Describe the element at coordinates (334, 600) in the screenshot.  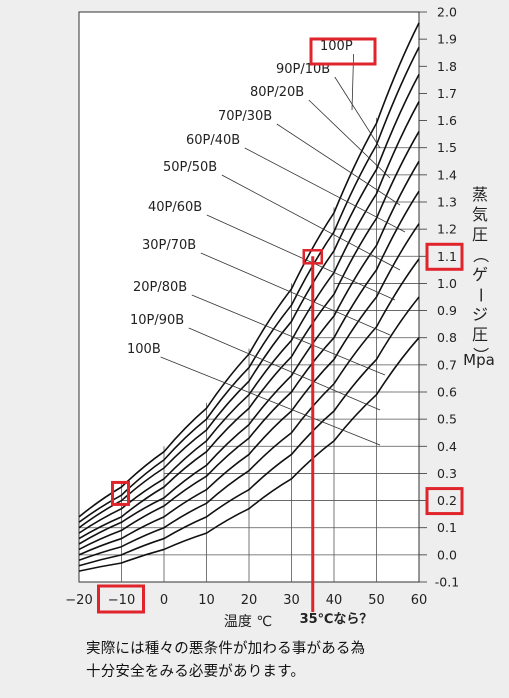
I see `x-tick-label: 40` at that location.